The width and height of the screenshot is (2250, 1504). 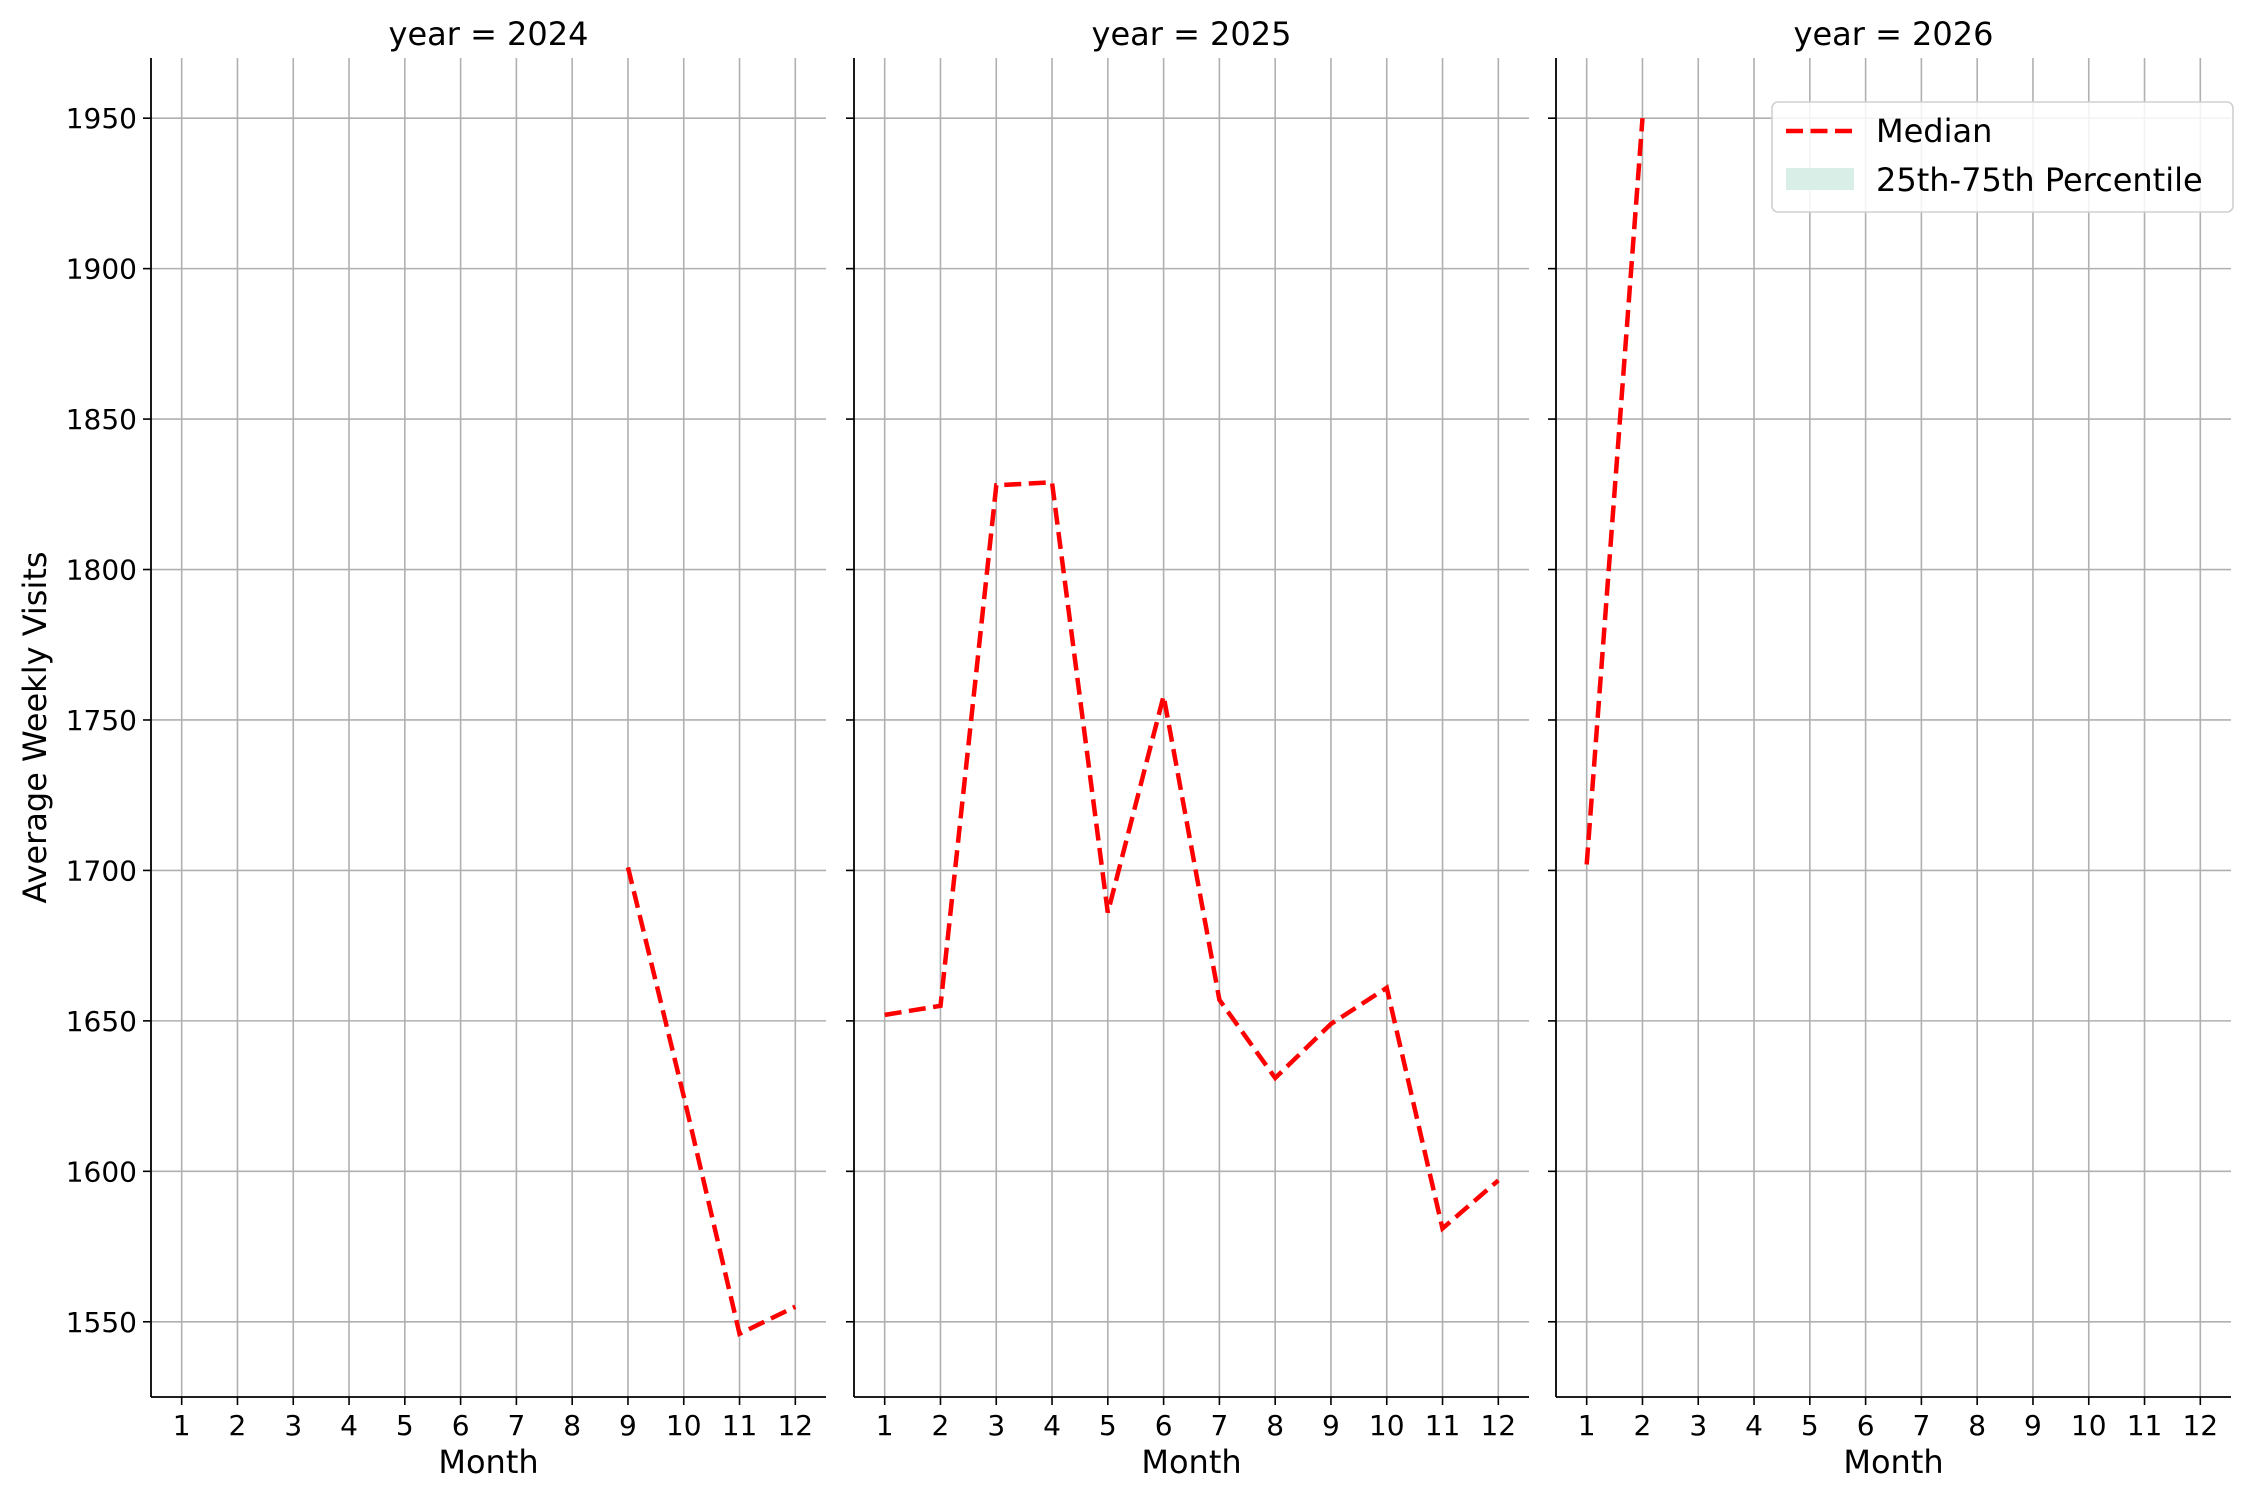 I want to click on y-tick-label: 1850, so click(x=101, y=419).